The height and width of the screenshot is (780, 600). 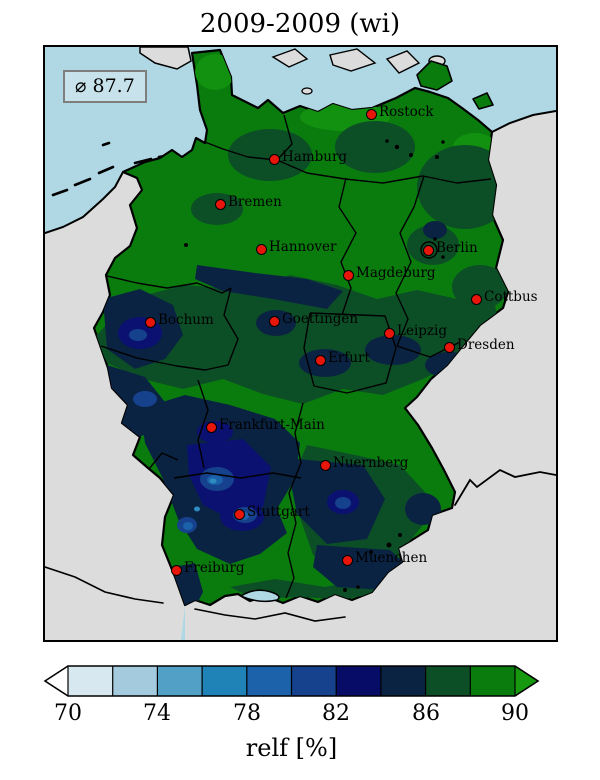 What do you see at coordinates (68, 713) in the screenshot?
I see `colorbar-tick: 70` at bounding box center [68, 713].